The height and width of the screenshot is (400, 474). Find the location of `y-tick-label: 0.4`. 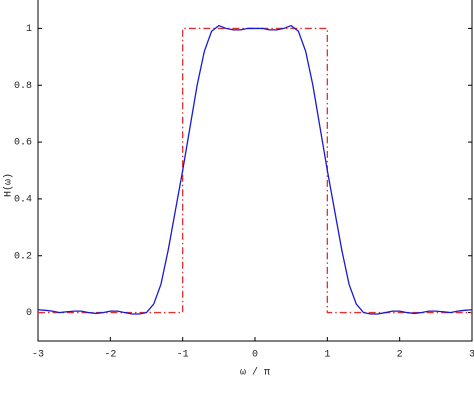

y-tick-label: 0.4 is located at coordinates (23, 200).